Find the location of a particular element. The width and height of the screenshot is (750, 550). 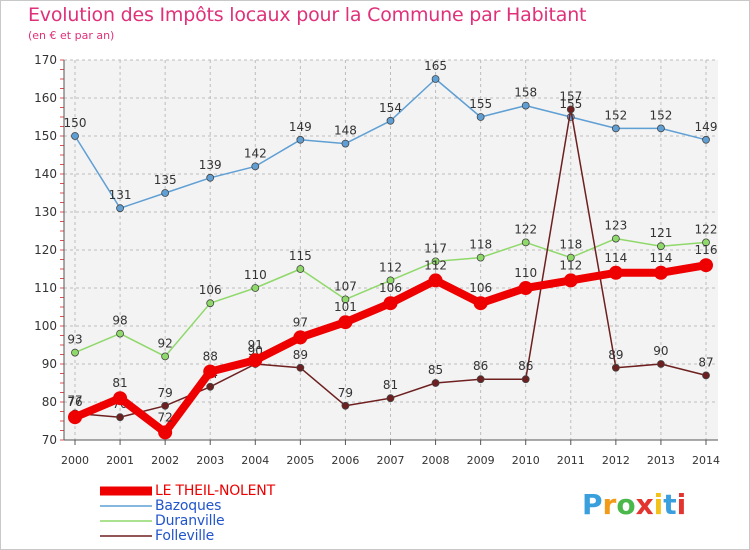

logo-letter: x is located at coordinates (644, 504).